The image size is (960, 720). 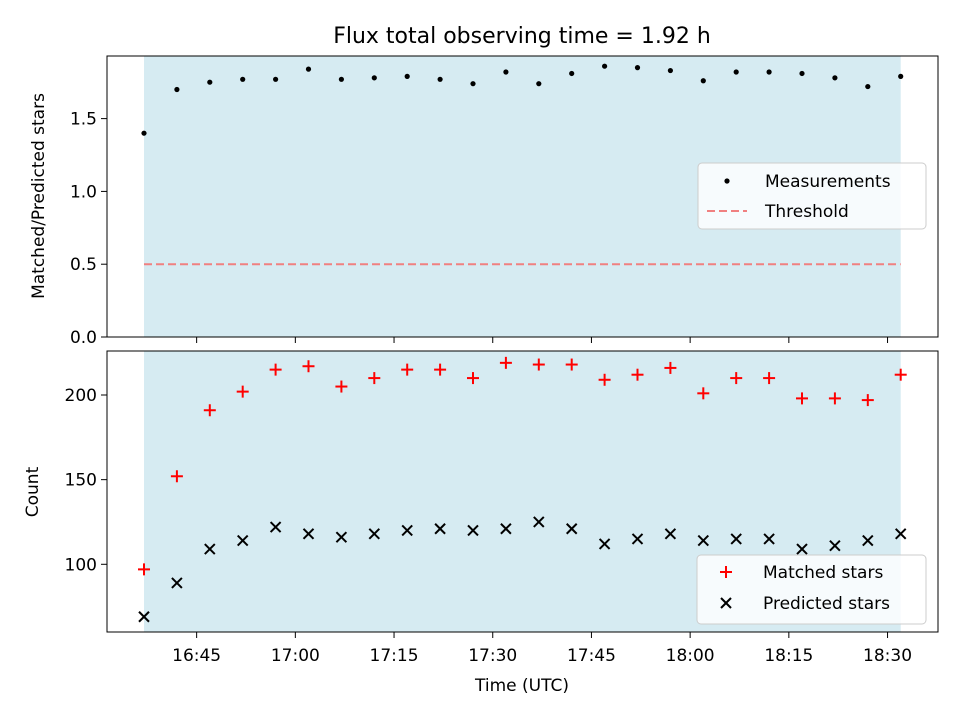 What do you see at coordinates (726, 572) in the screenshot?
I see `matched-legend-marker` at bounding box center [726, 572].